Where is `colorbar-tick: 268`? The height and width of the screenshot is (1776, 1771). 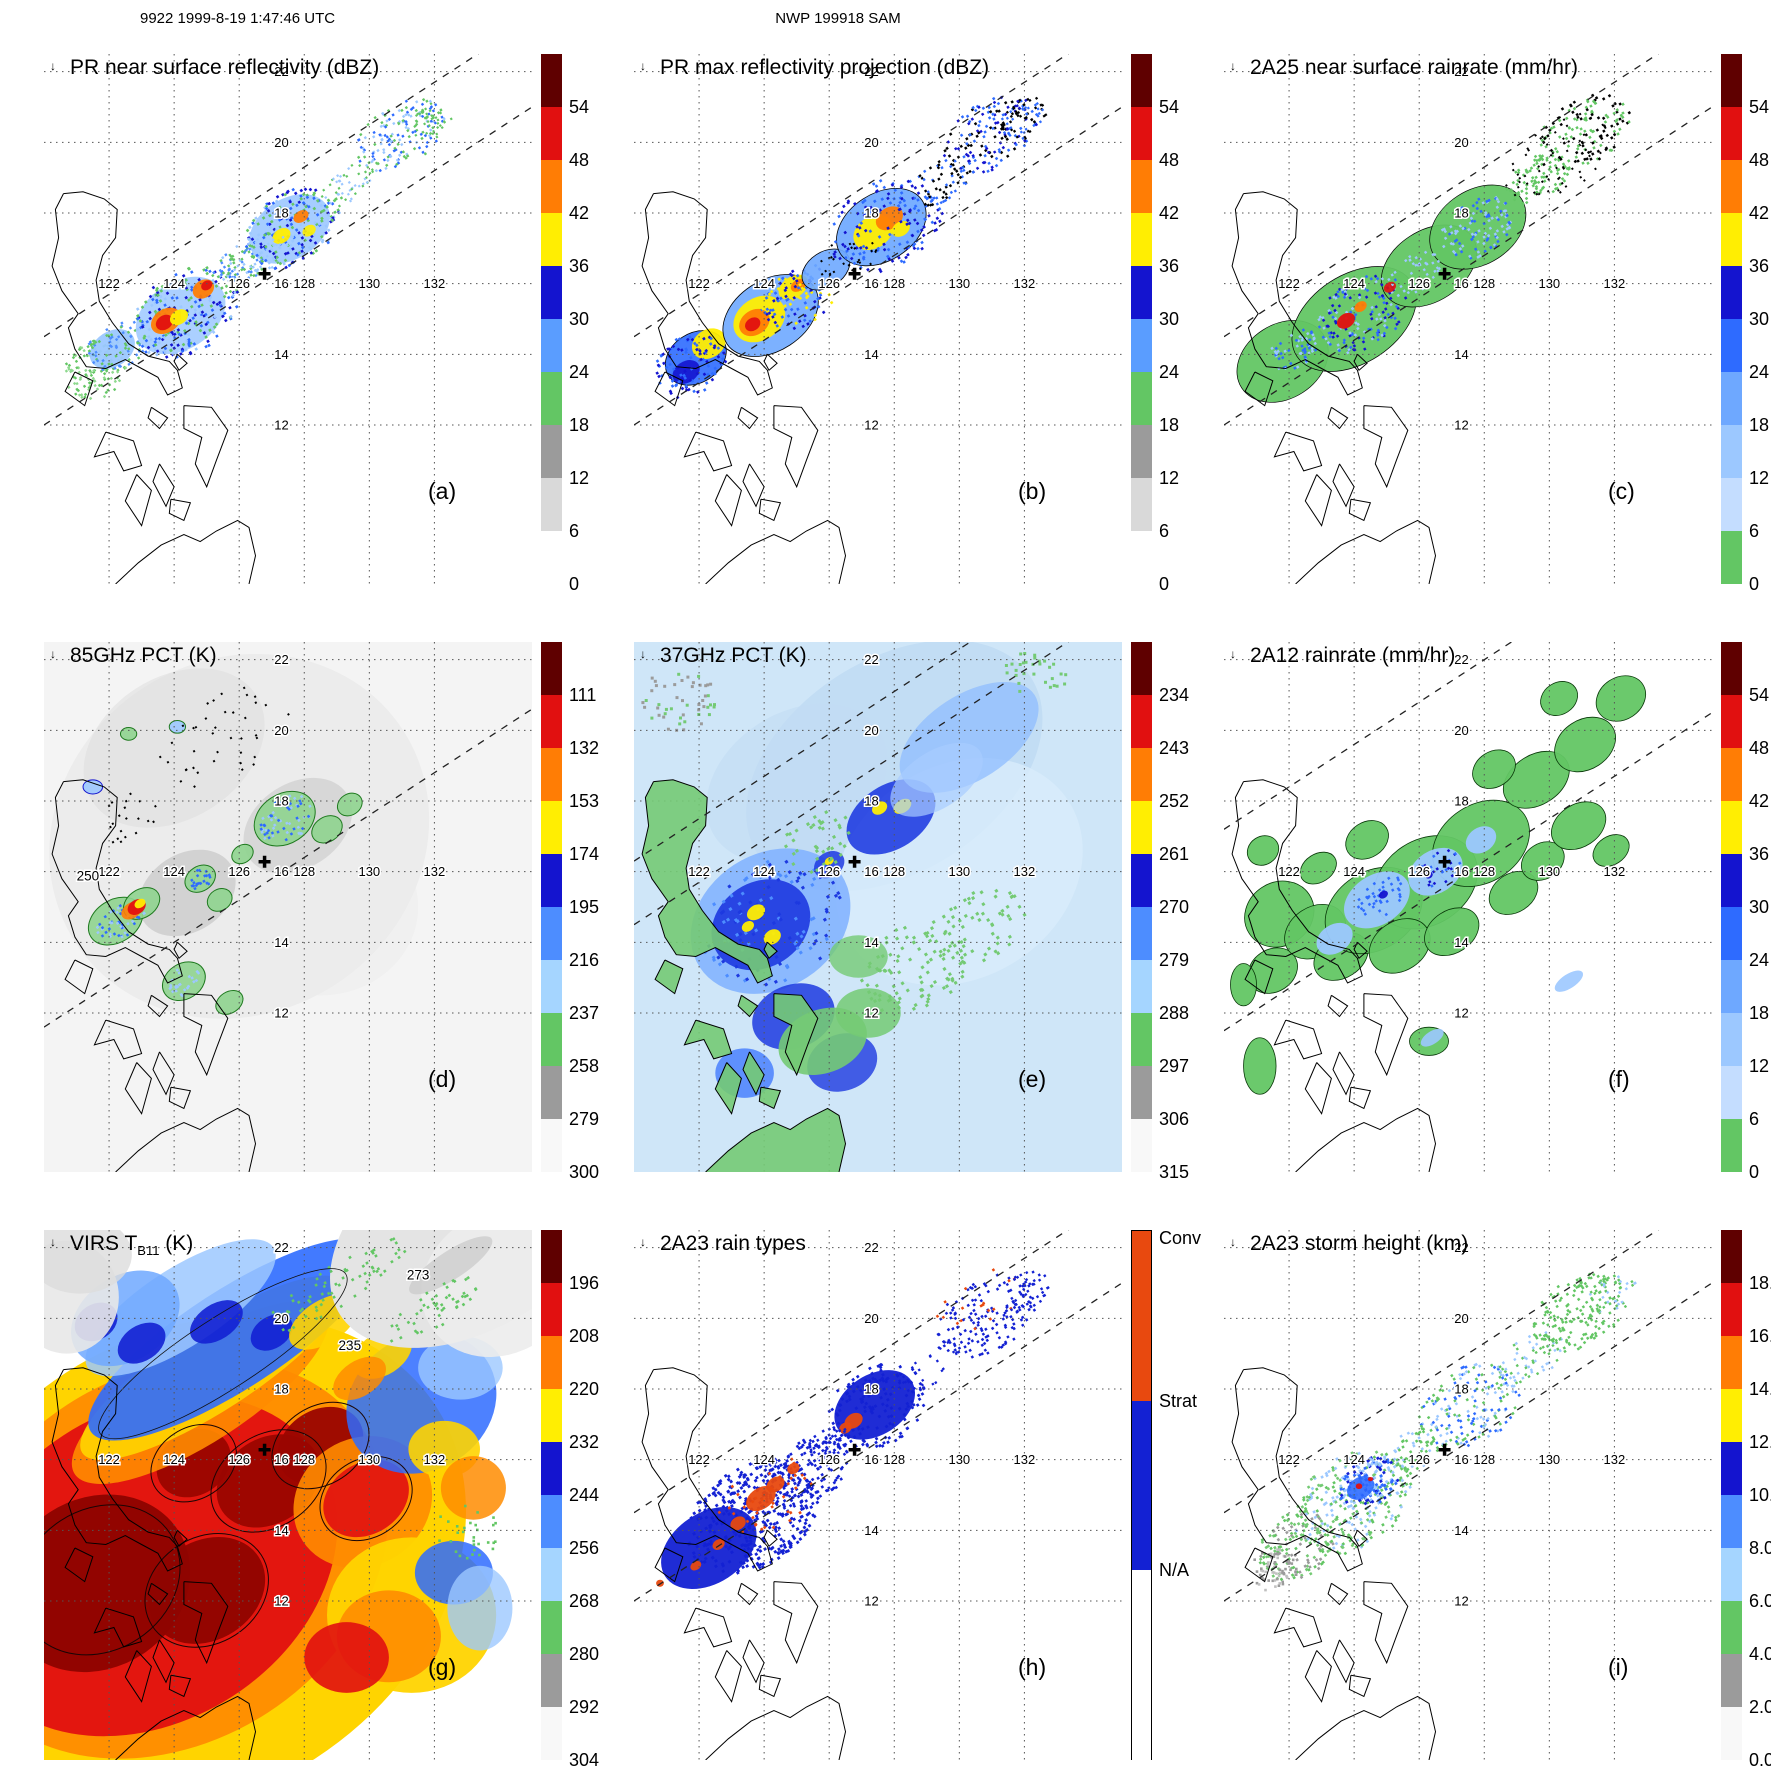
colorbar-tick: 268 is located at coordinates (584, 1601).